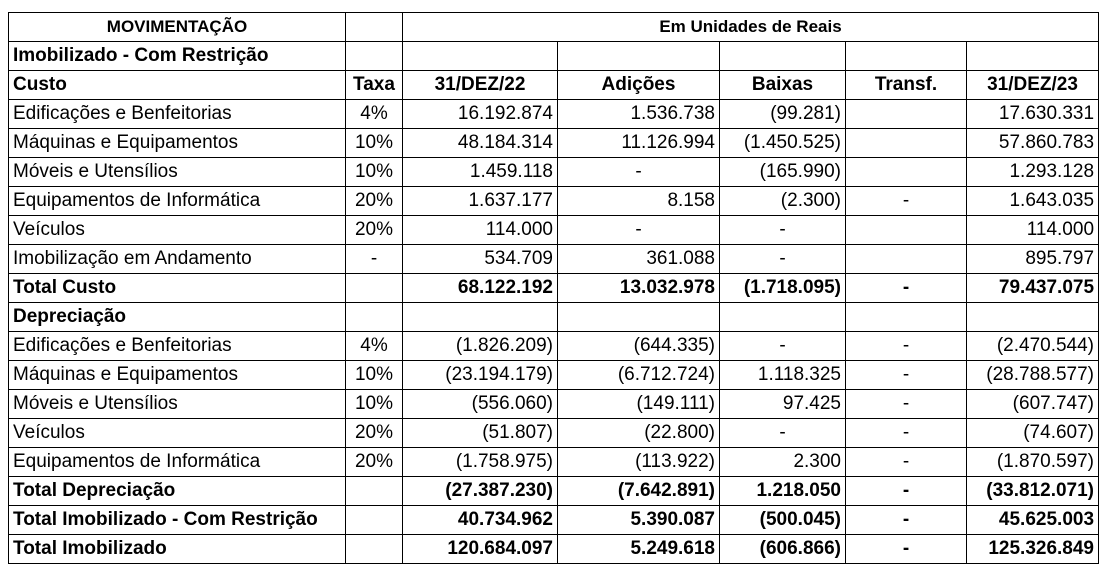 The height and width of the screenshot is (571, 1109). I want to click on dez23-cell: 57.860.783, so click(1032, 143).